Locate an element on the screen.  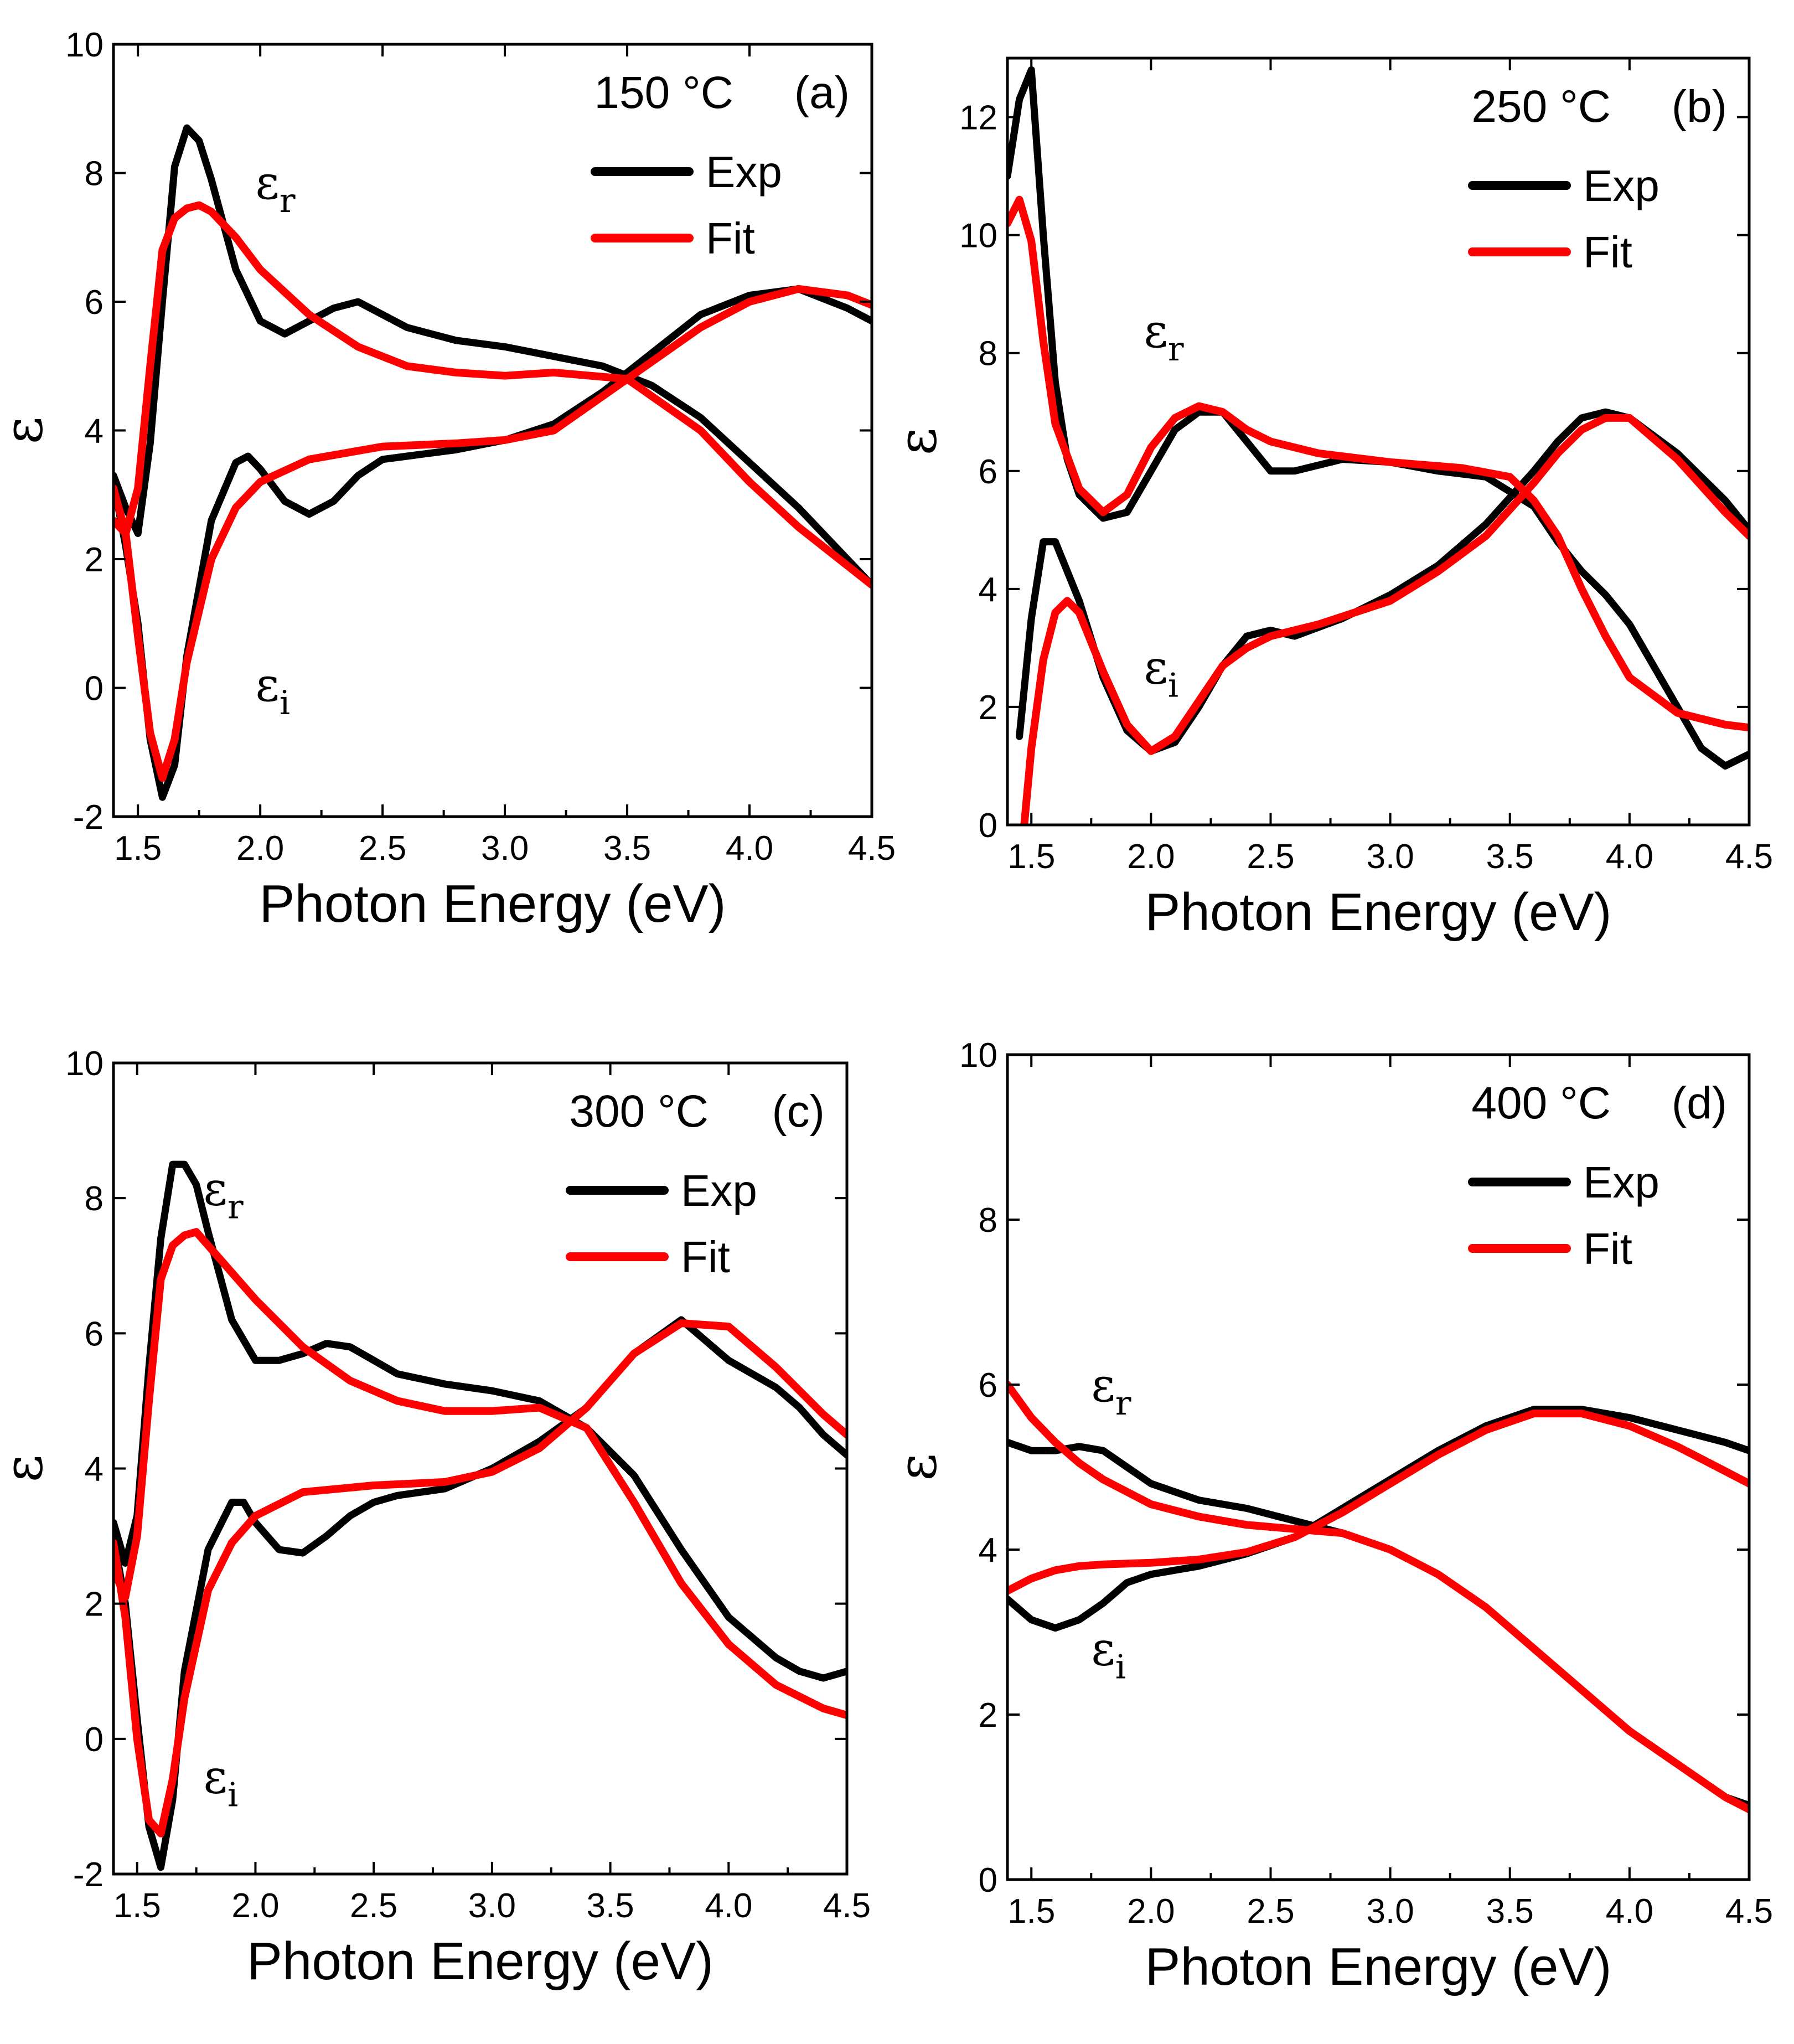
panel-letter: (a) is located at coordinates (822, 93).